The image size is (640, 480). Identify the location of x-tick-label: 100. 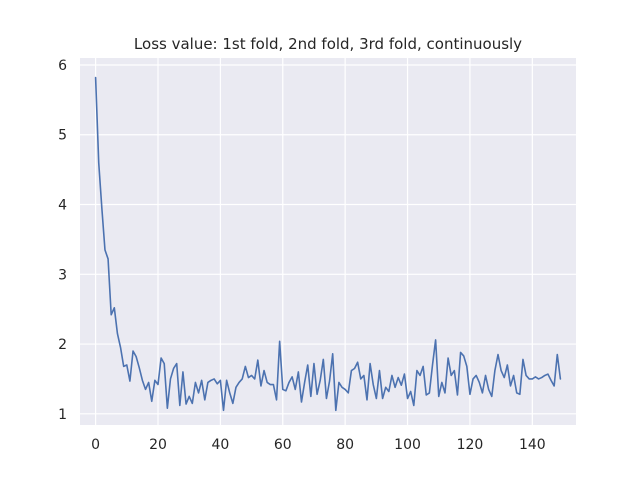
(407, 445).